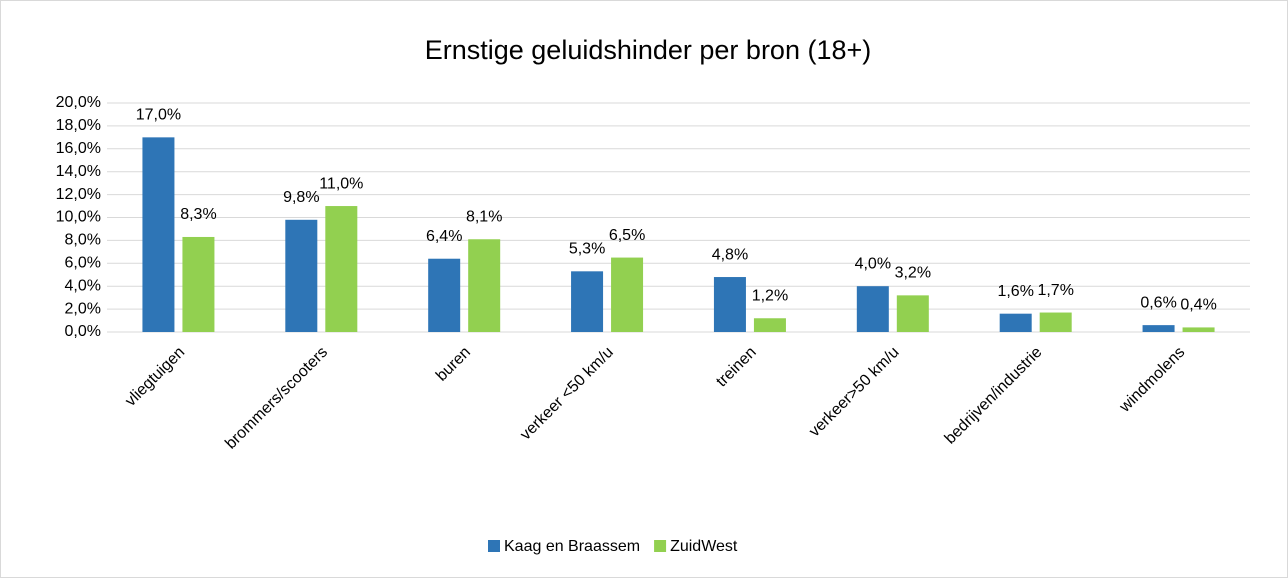 The height and width of the screenshot is (578, 1288). What do you see at coordinates (730, 254) in the screenshot?
I see `data-label: 4,8%` at bounding box center [730, 254].